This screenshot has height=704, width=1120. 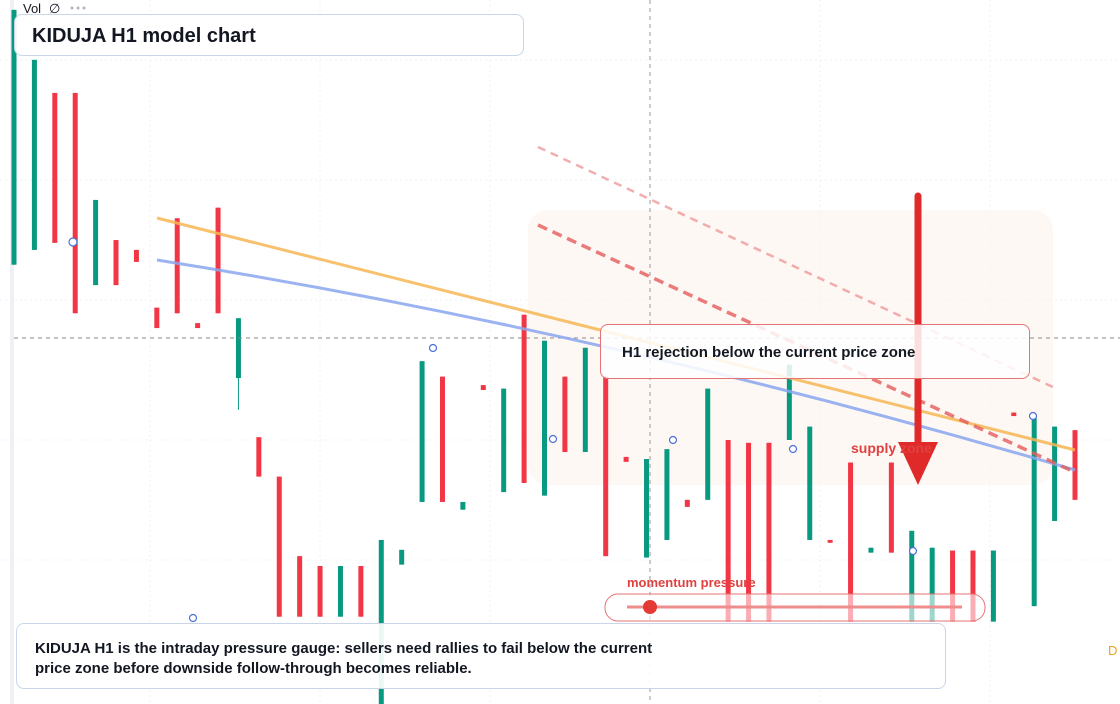 What do you see at coordinates (691, 582) in the screenshot?
I see `momentum-label: momentum pressure` at bounding box center [691, 582].